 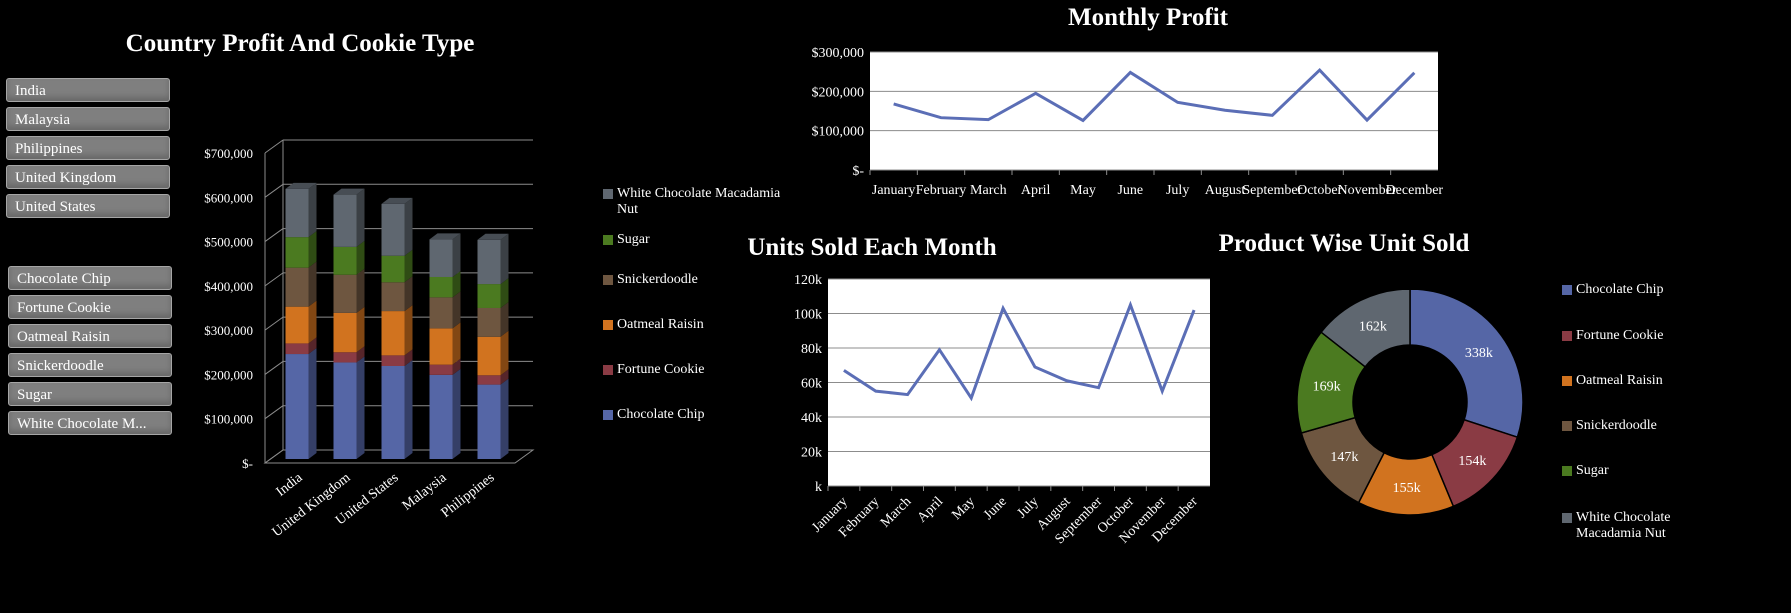 I want to click on y-tick-label: 80k, so click(x=811, y=349).